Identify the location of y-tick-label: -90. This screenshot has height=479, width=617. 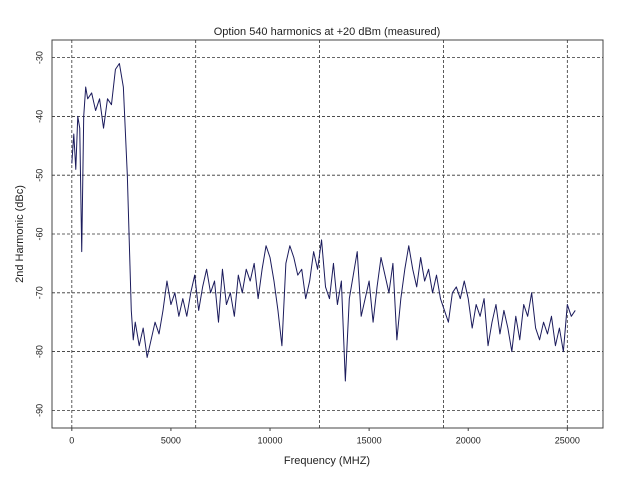
(39, 410).